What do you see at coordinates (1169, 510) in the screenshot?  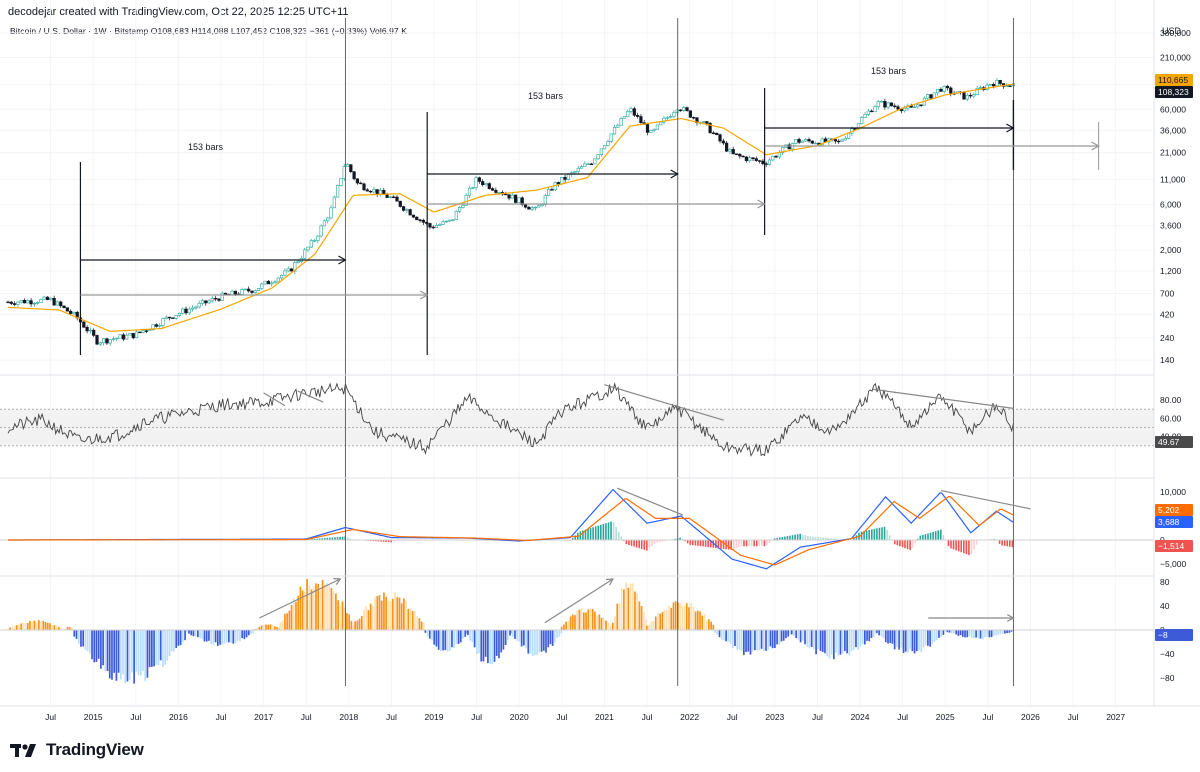 I see `macd-signal-text: 5,202` at bounding box center [1169, 510].